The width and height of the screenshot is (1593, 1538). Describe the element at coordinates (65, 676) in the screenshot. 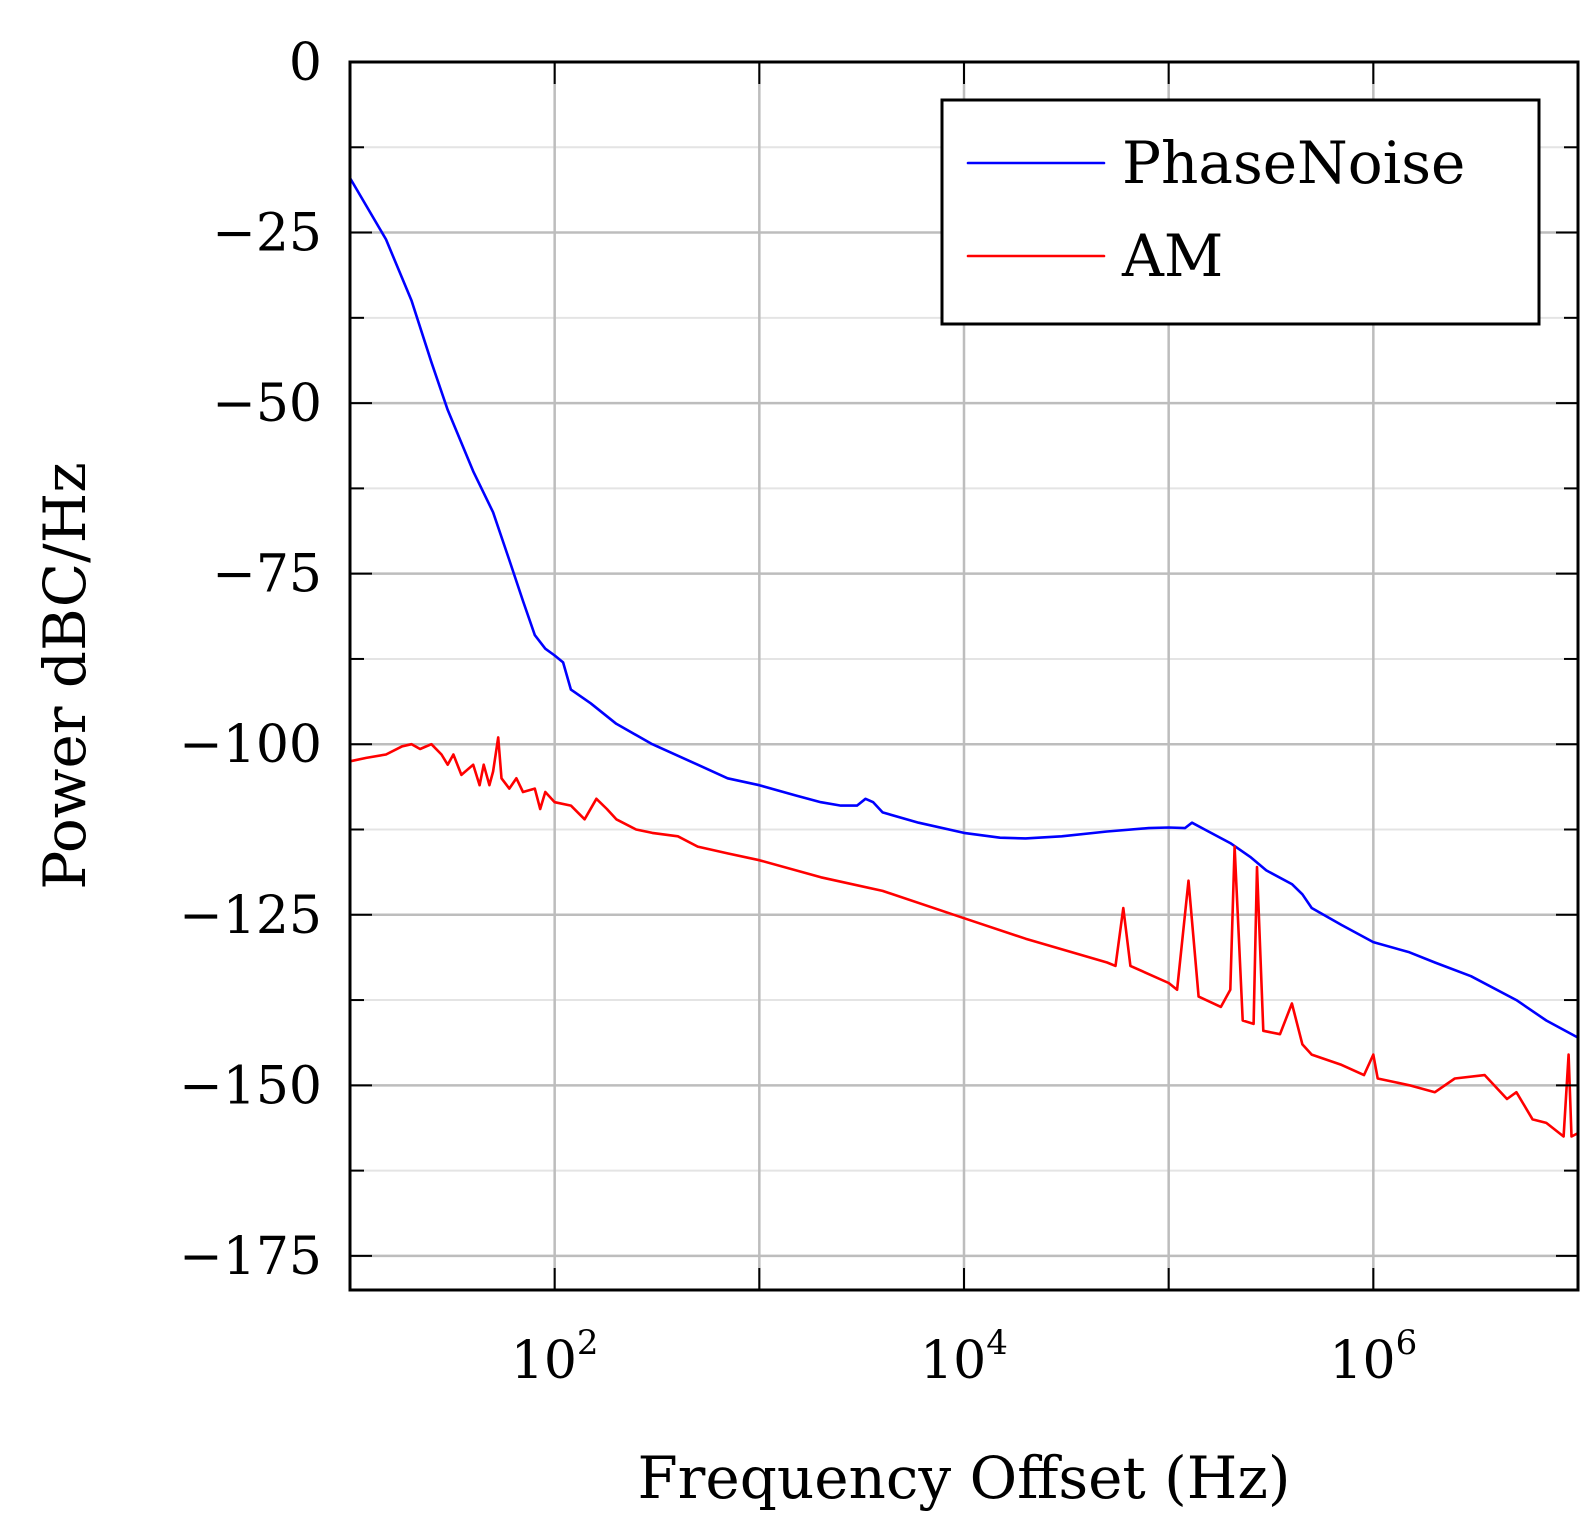

I see `y-axis-label: Power dBC/Hz` at that location.